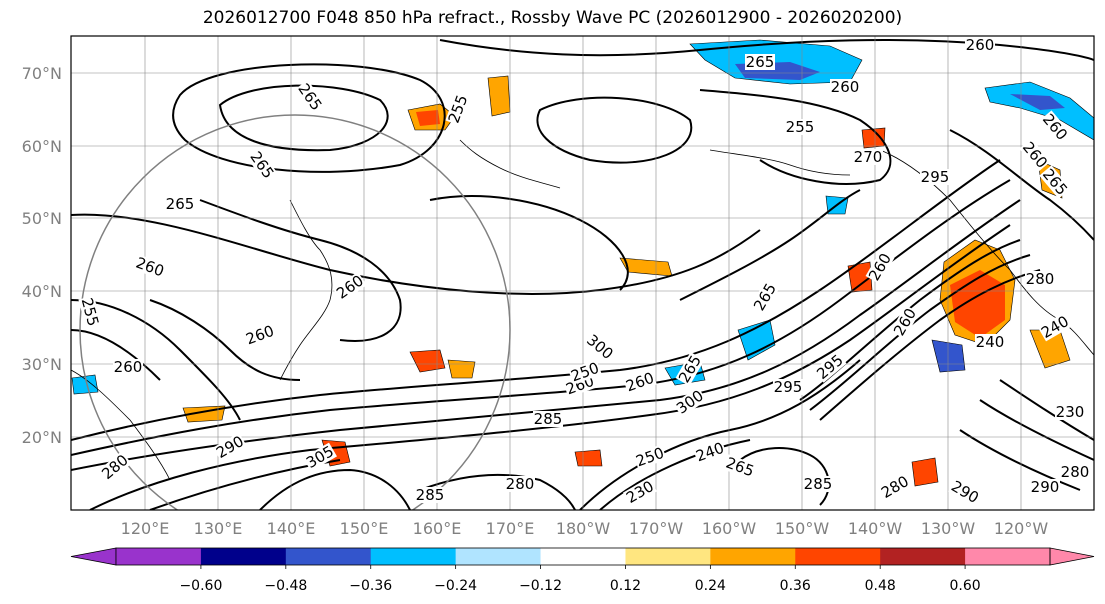 This screenshot has width=1105, height=604. What do you see at coordinates (218, 528) in the screenshot?
I see `lon-tick-label: 130°E` at bounding box center [218, 528].